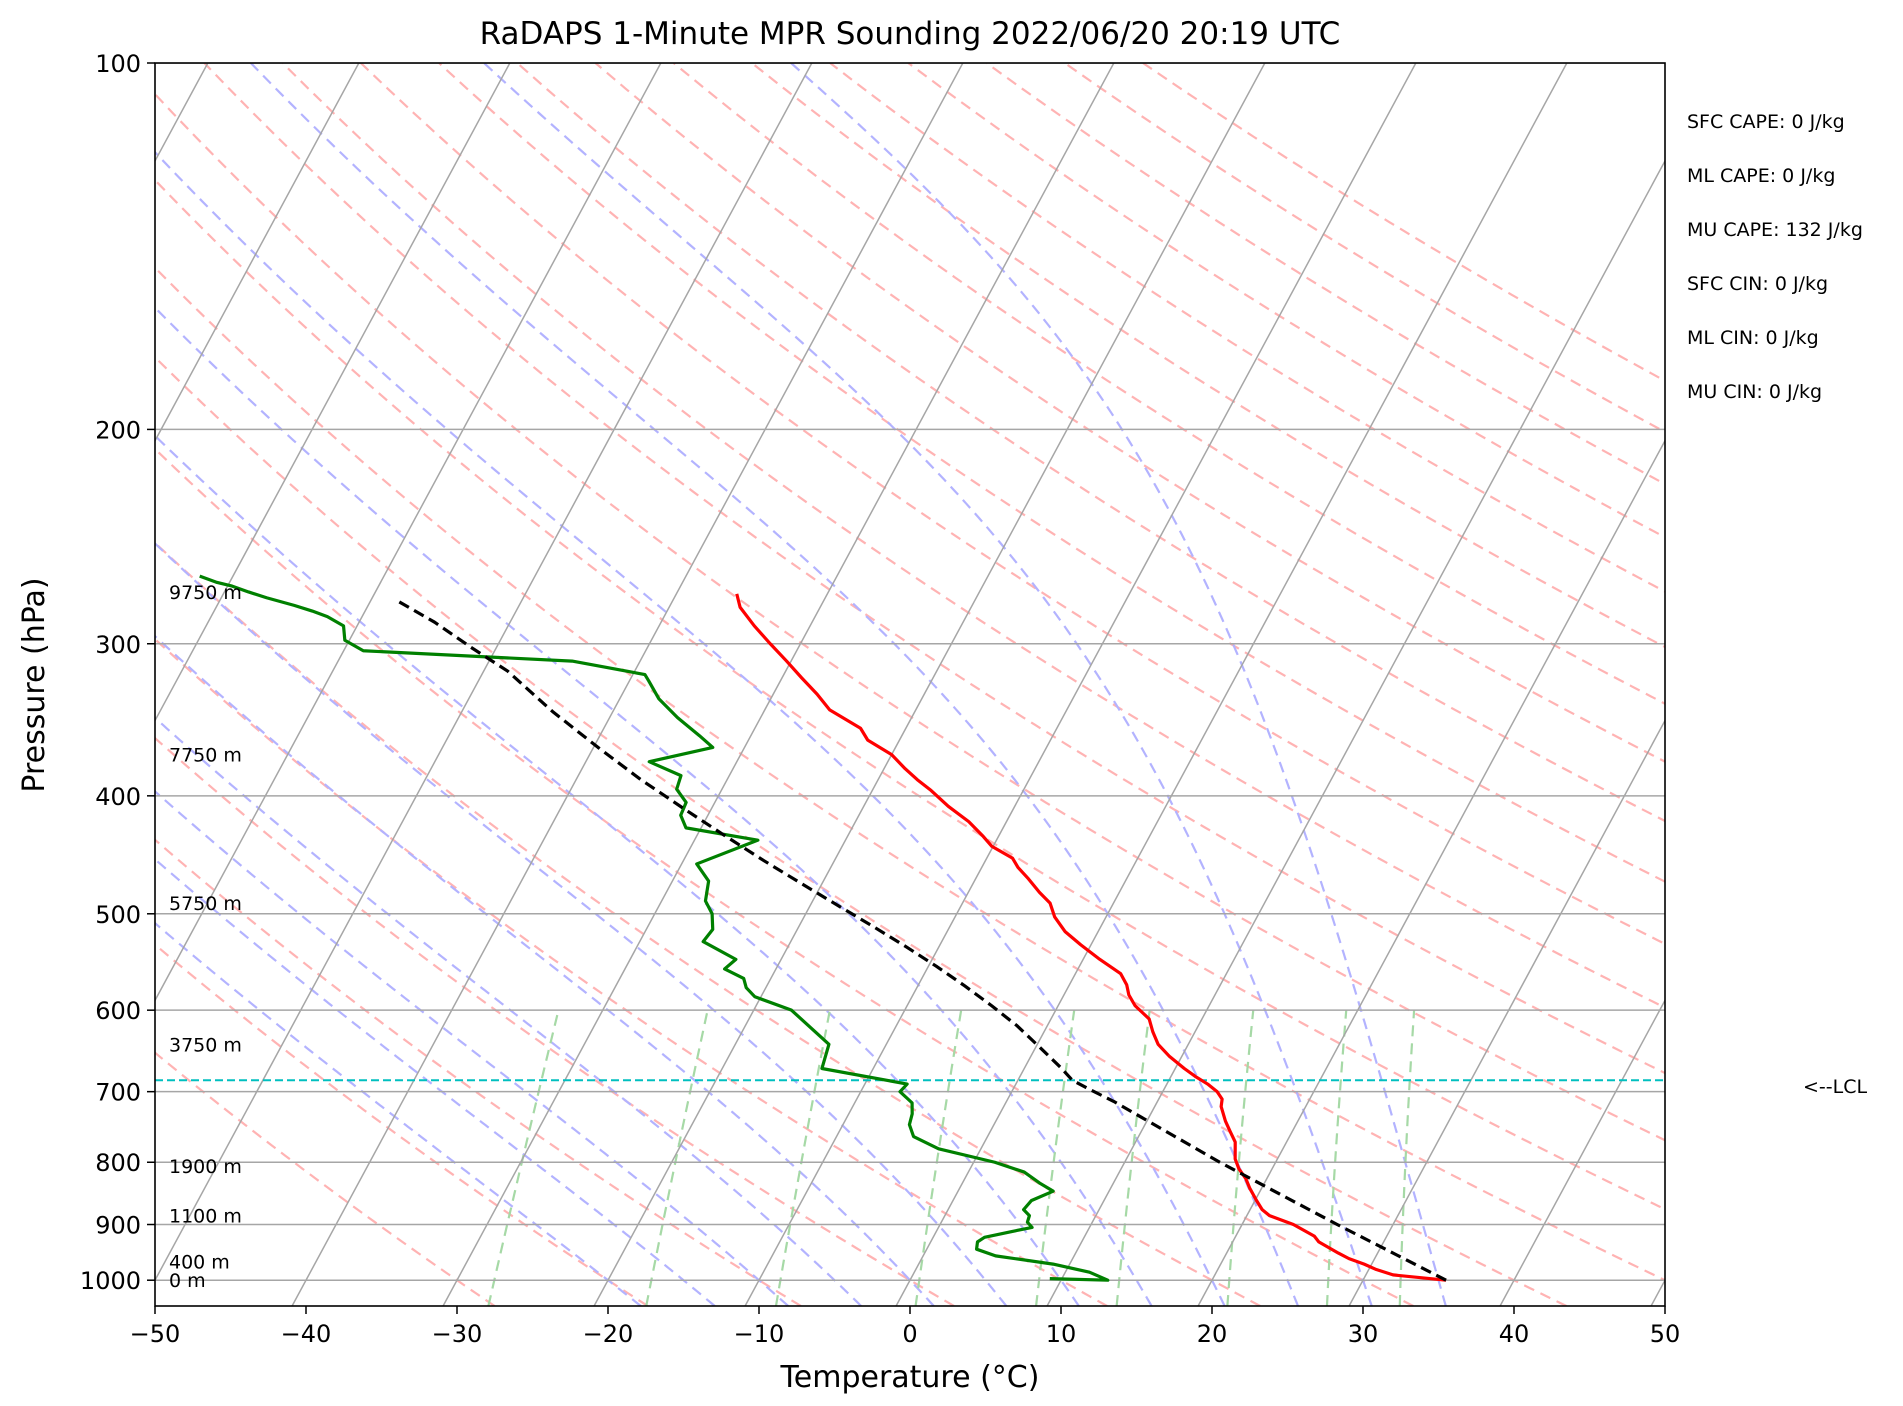  What do you see at coordinates (1766, 122) in the screenshot?
I see `stats-line: SFC CAPE: 0 J/kg` at bounding box center [1766, 122].